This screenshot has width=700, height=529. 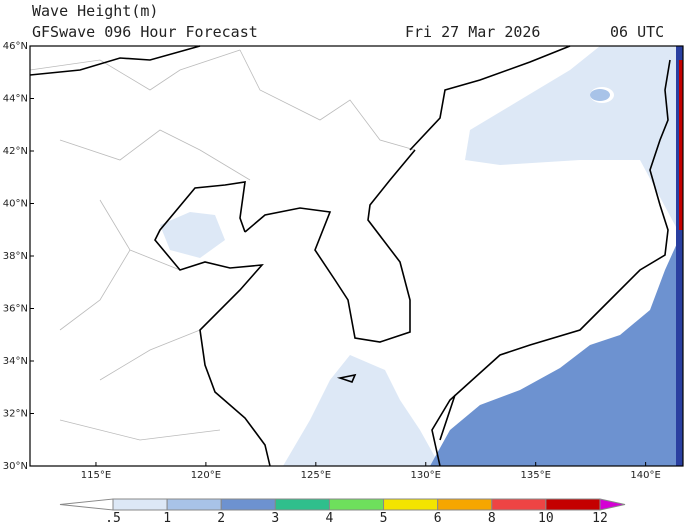 What do you see at coordinates (113, 518) in the screenshot?
I see `colorbar-label: .5` at bounding box center [113, 518].